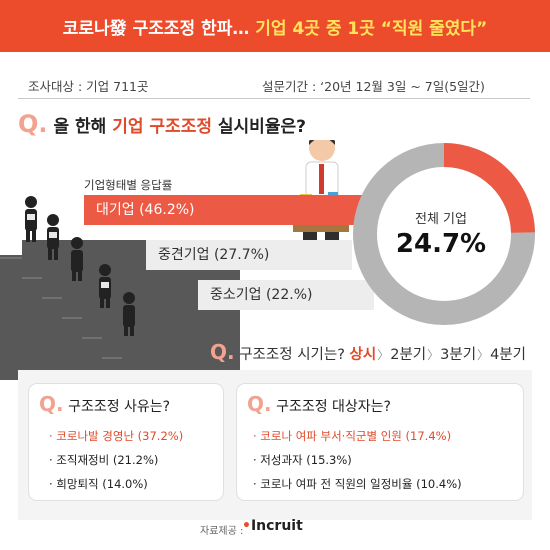  What do you see at coordinates (371, 29) in the screenshot?
I see `title-highlight: 기업 4곳 중 1곳 “직원 줄였다”` at bounding box center [371, 29].